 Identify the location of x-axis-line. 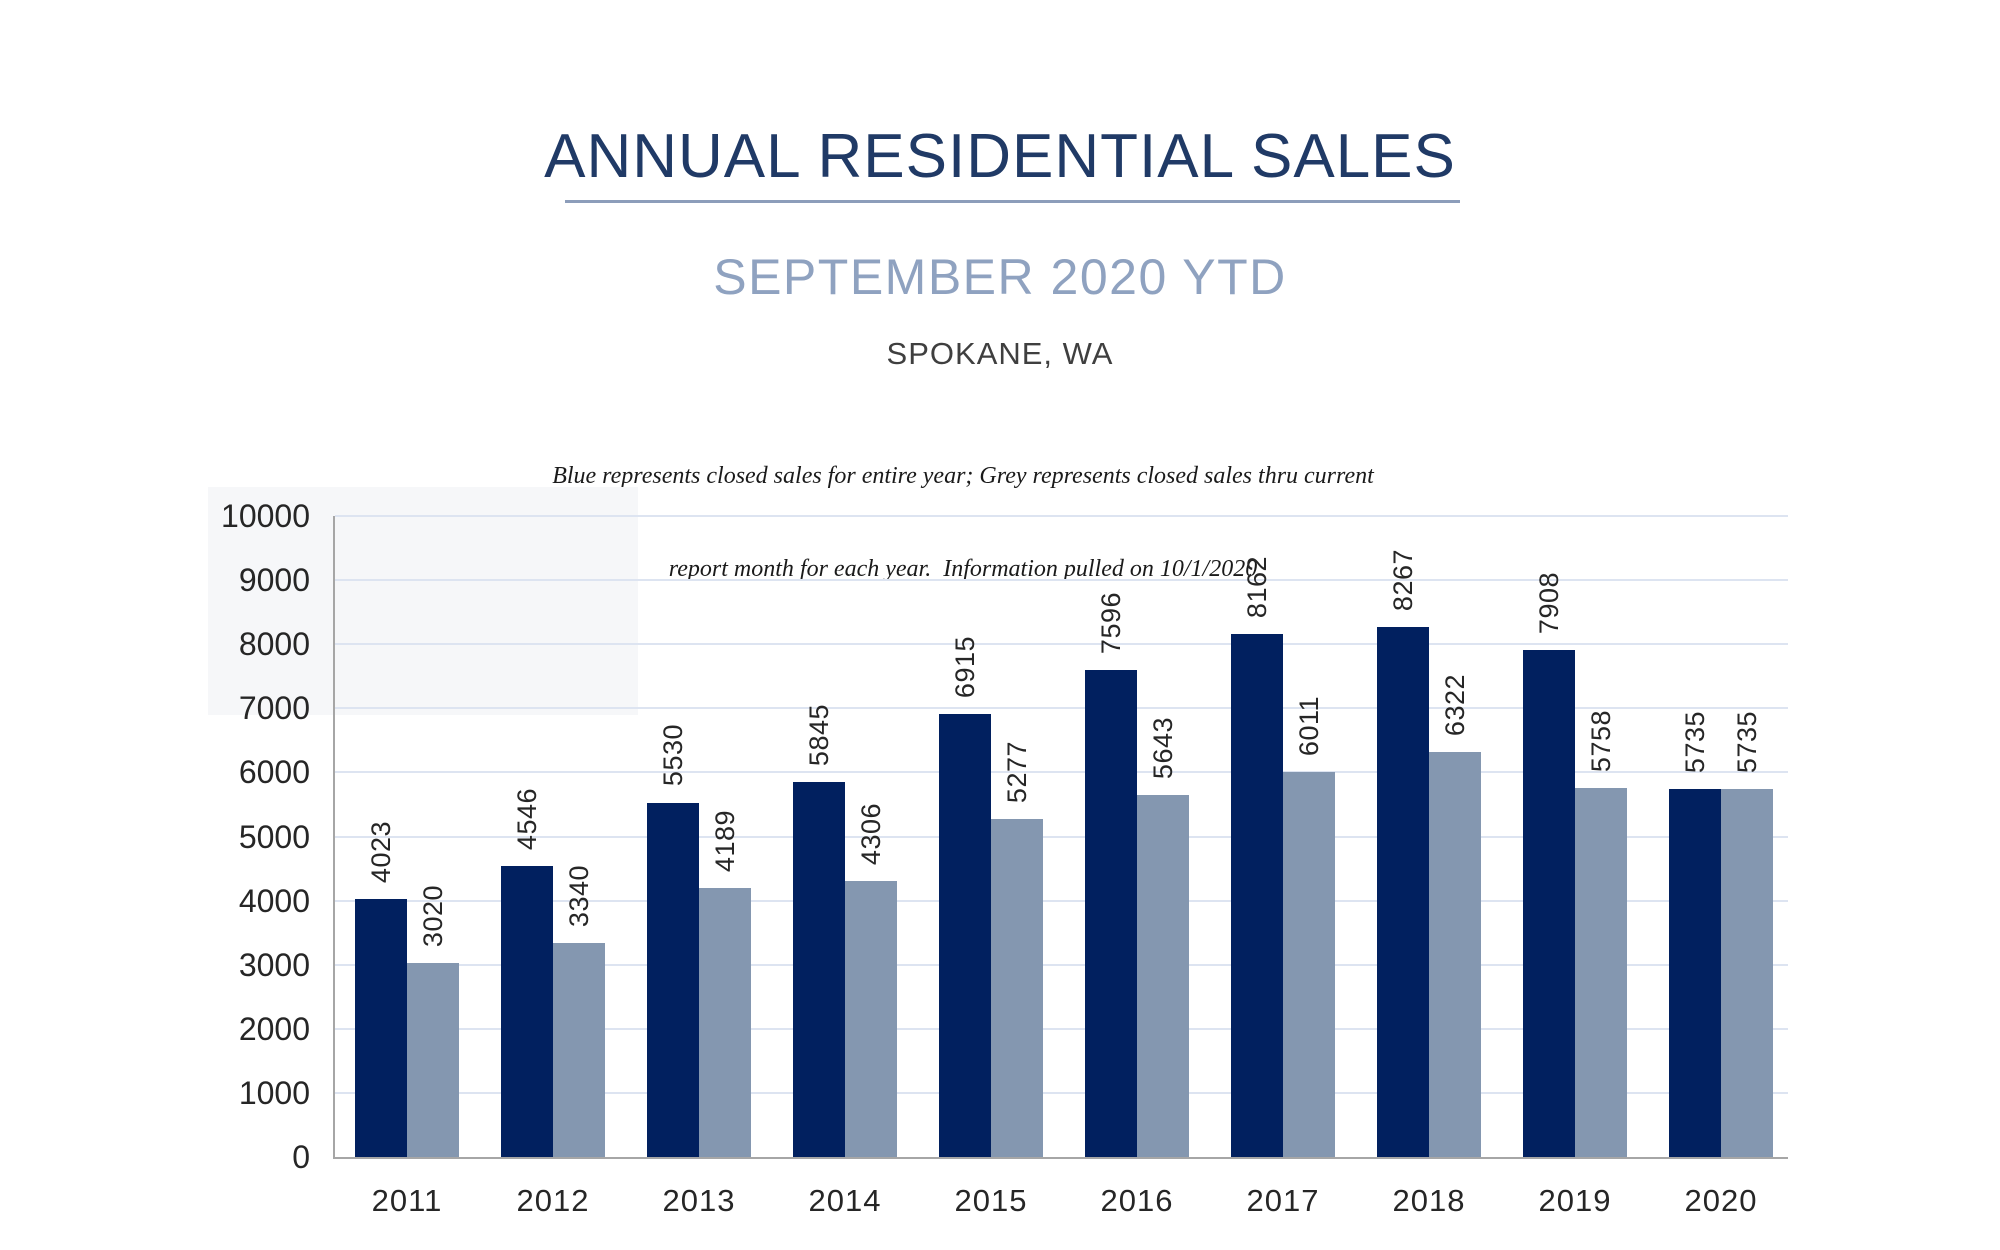
(1060, 1158).